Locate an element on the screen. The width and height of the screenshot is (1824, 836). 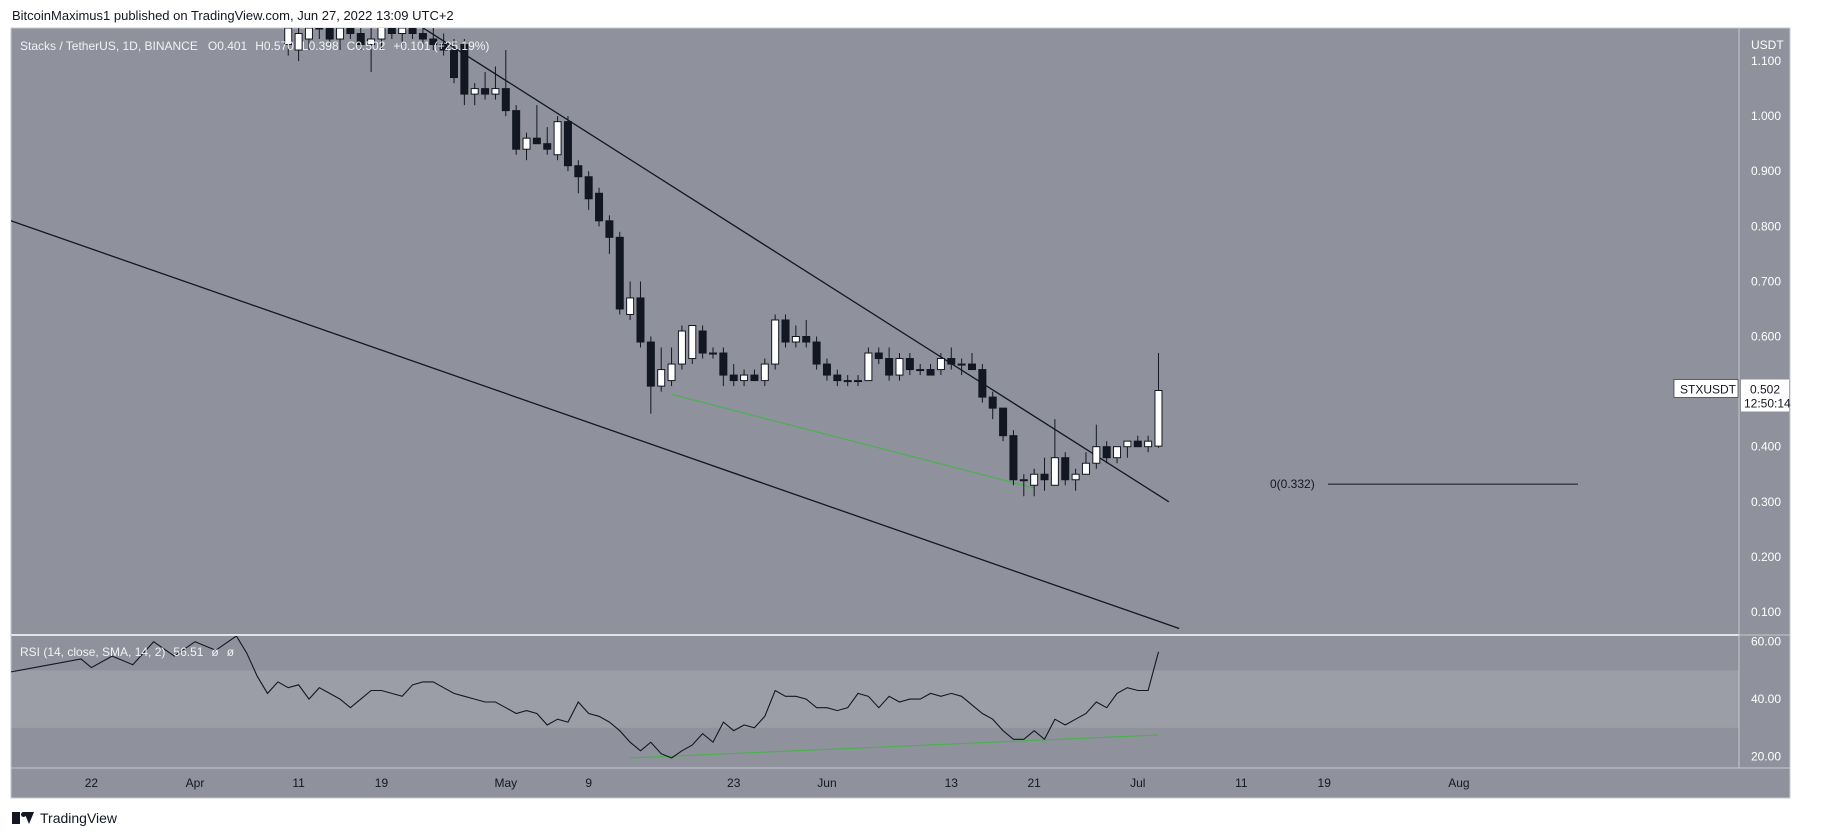
price-tick-label: 0.100 is located at coordinates (1766, 612).